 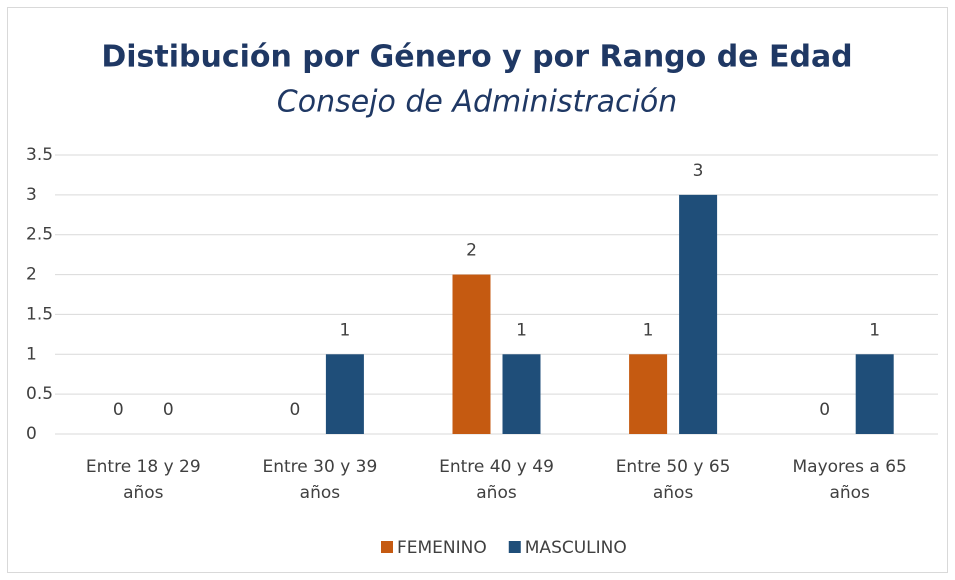 What do you see at coordinates (673, 480) in the screenshot?
I see `x-tick-label: Entre 50 y 65 años` at bounding box center [673, 480].